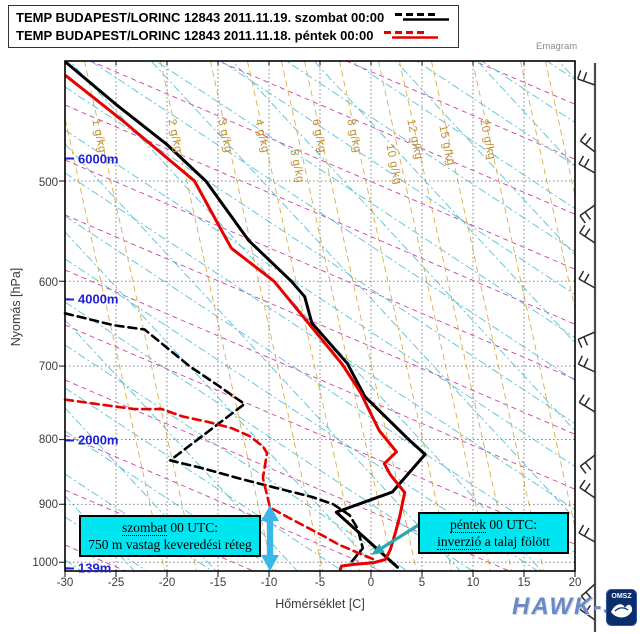  Describe the element at coordinates (422, 17) in the screenshot. I see `legend-line-black-icon` at that location.